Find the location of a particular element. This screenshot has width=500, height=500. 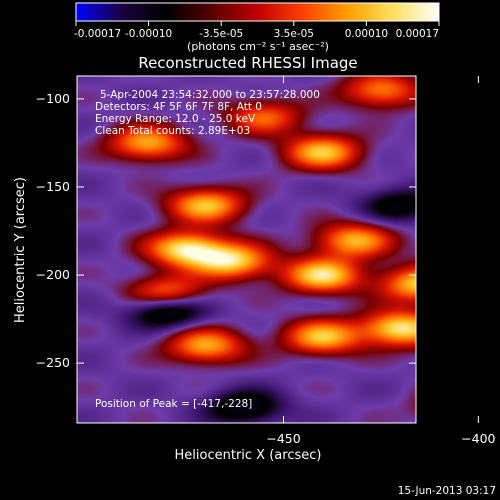

colorbar-tick-label: 3.5e-05 is located at coordinates (294, 34).